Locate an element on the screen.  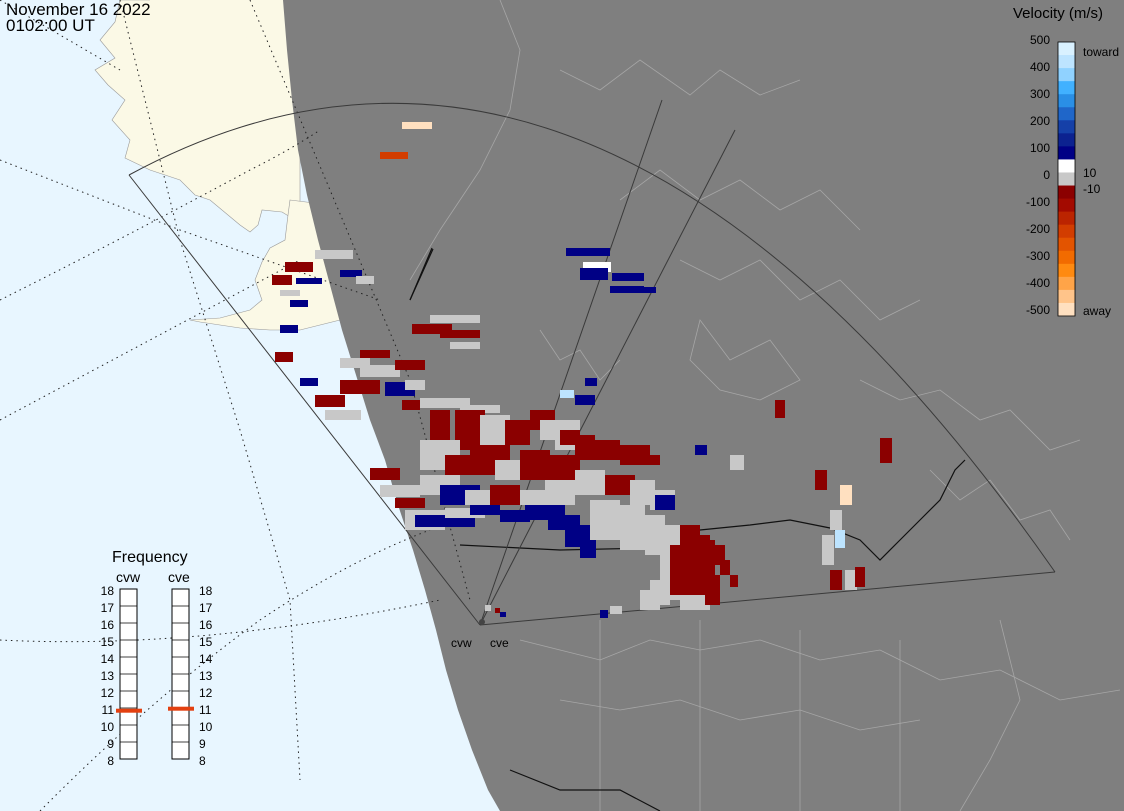
colorbar-tick-label: 200 is located at coordinates (1039, 121).